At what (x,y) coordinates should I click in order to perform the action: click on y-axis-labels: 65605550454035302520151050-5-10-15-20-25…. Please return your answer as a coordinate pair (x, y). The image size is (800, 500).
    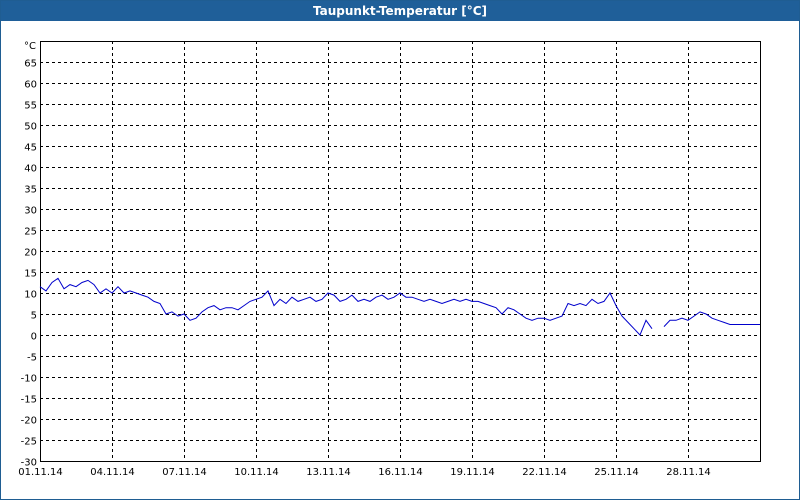
    Looking at the image, I should click on (29, 264).